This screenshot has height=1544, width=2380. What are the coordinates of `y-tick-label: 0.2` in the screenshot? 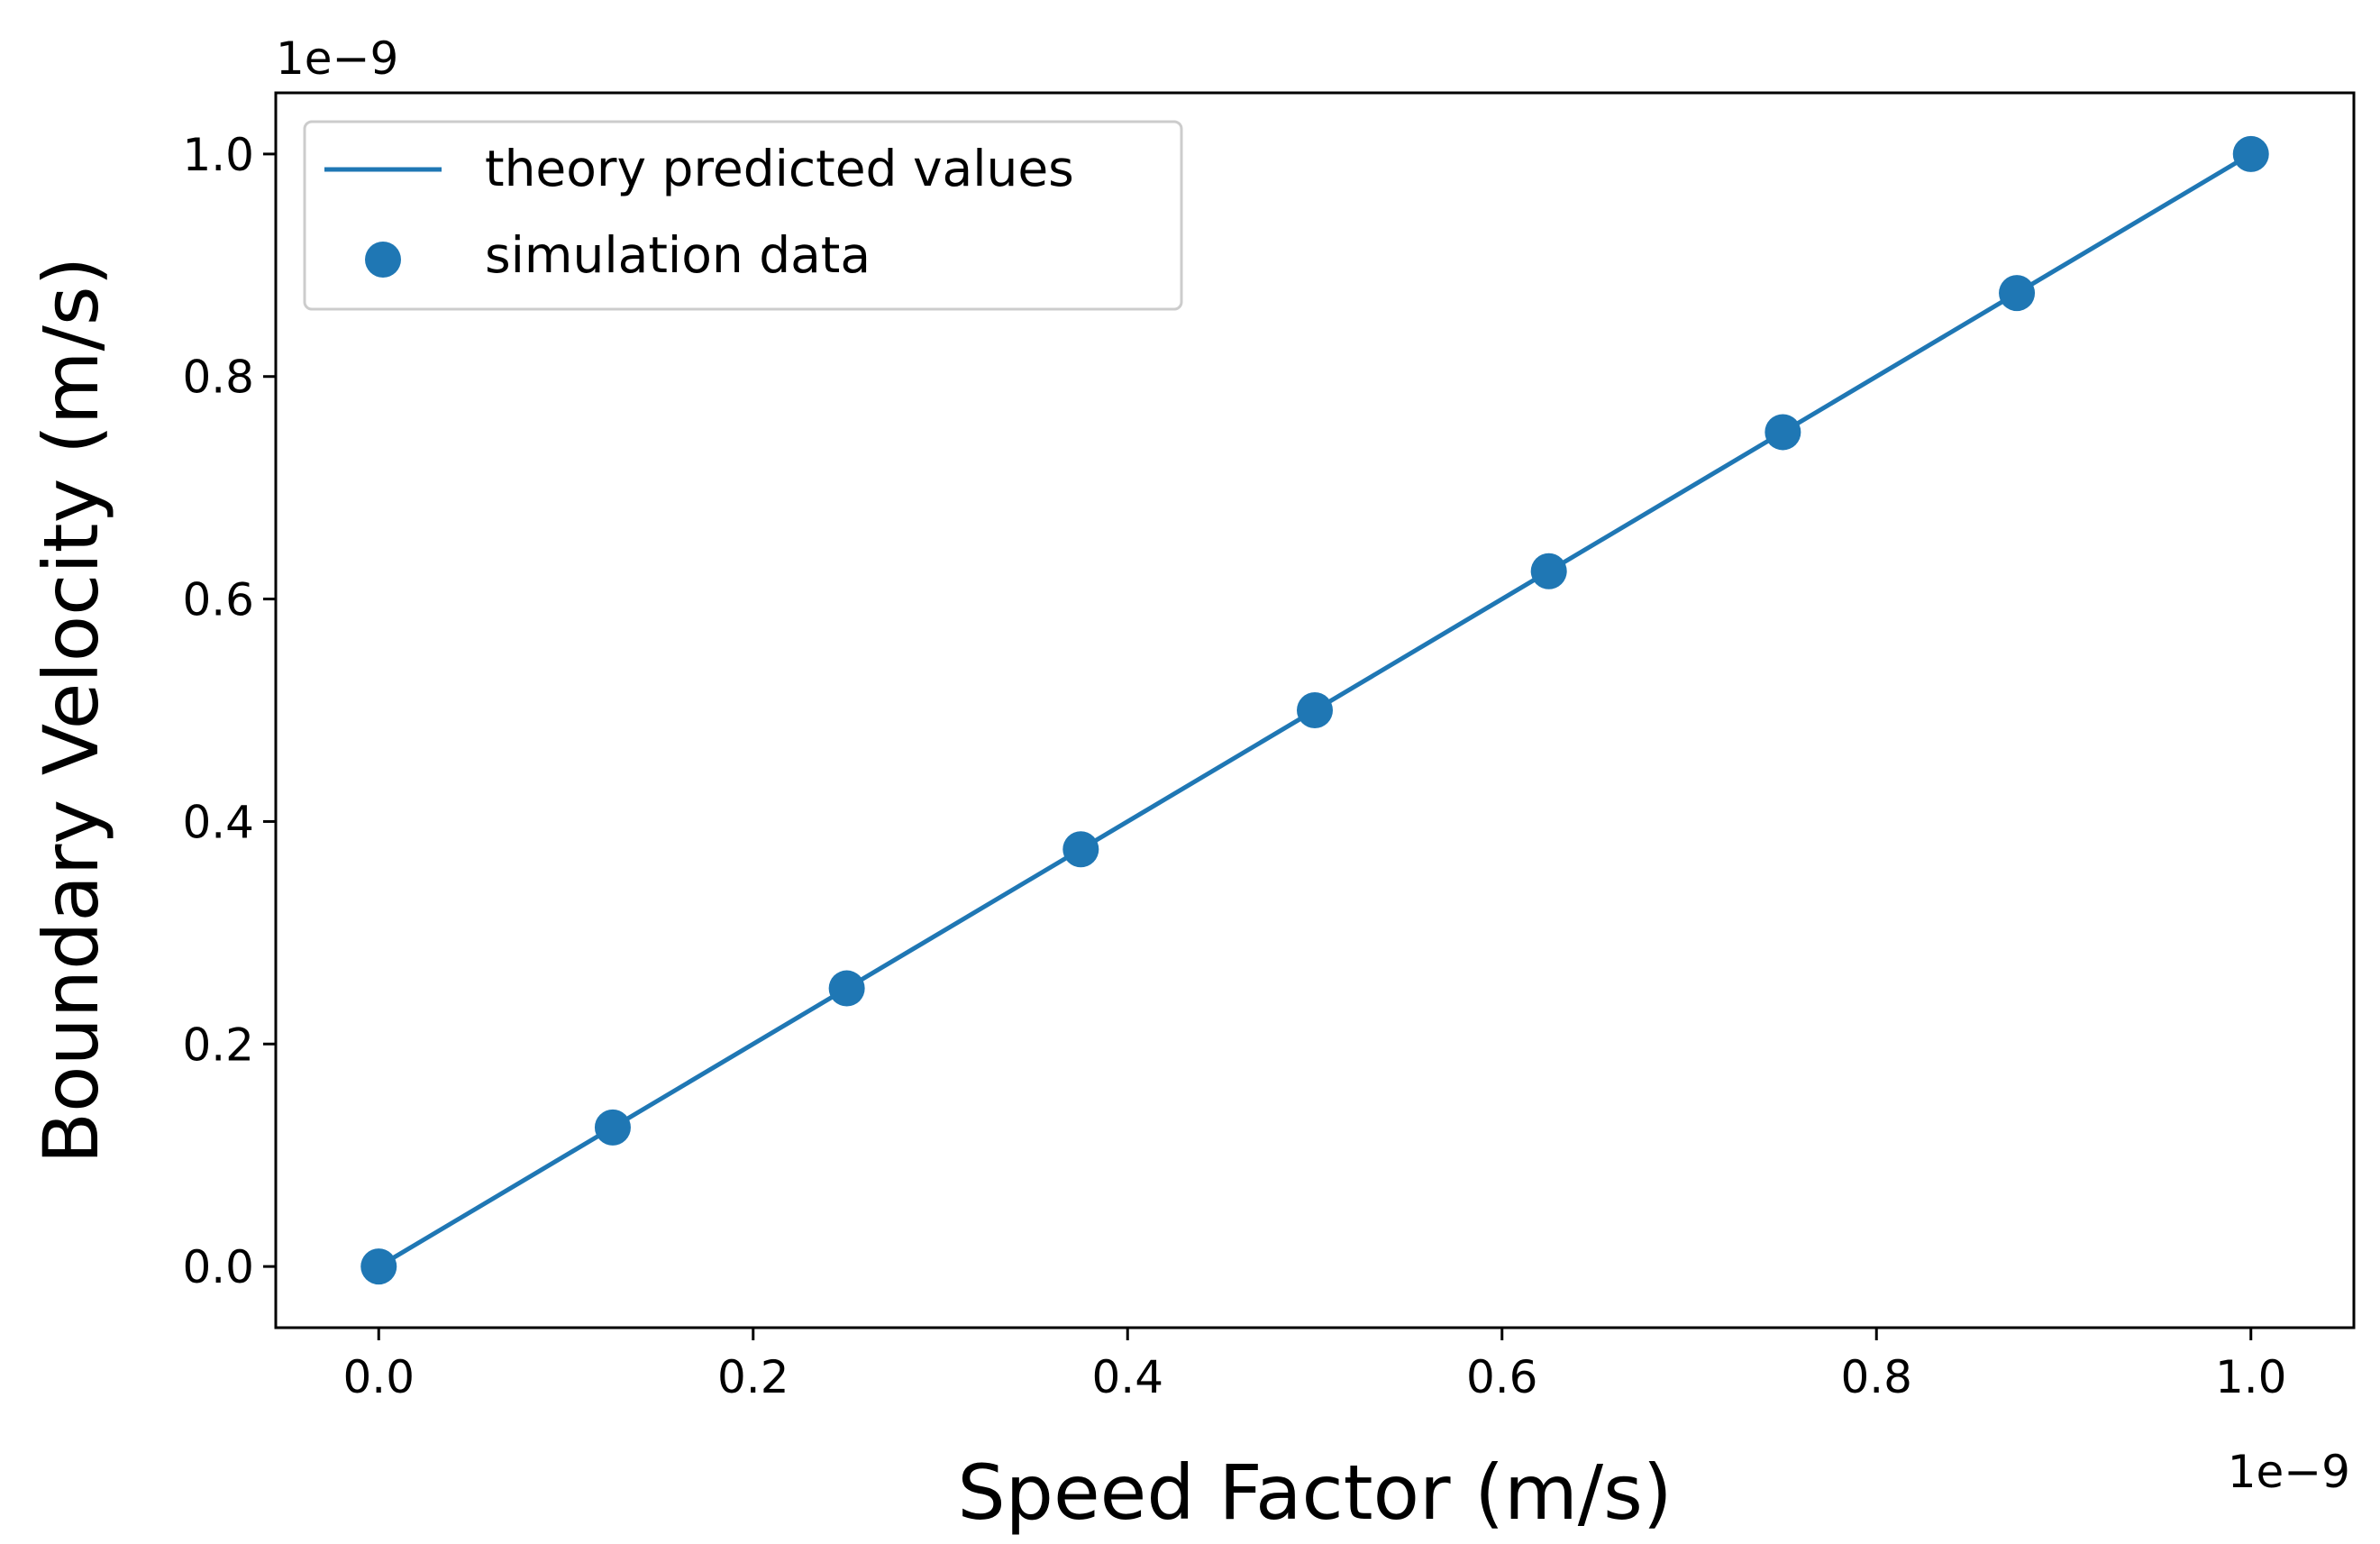 It's located at (218, 1045).